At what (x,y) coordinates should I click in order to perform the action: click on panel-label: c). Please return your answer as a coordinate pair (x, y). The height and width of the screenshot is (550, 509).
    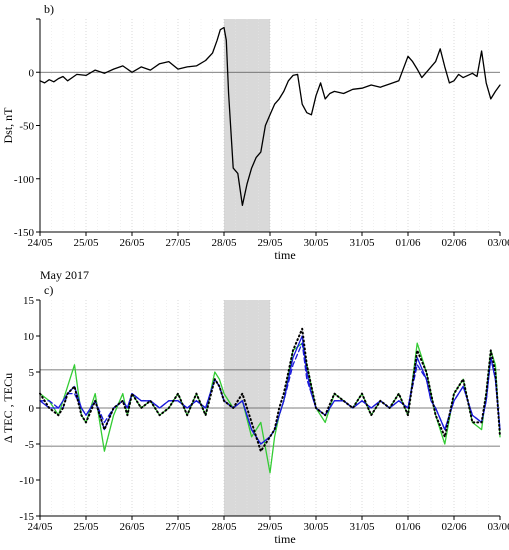
    Looking at the image, I should click on (48, 290).